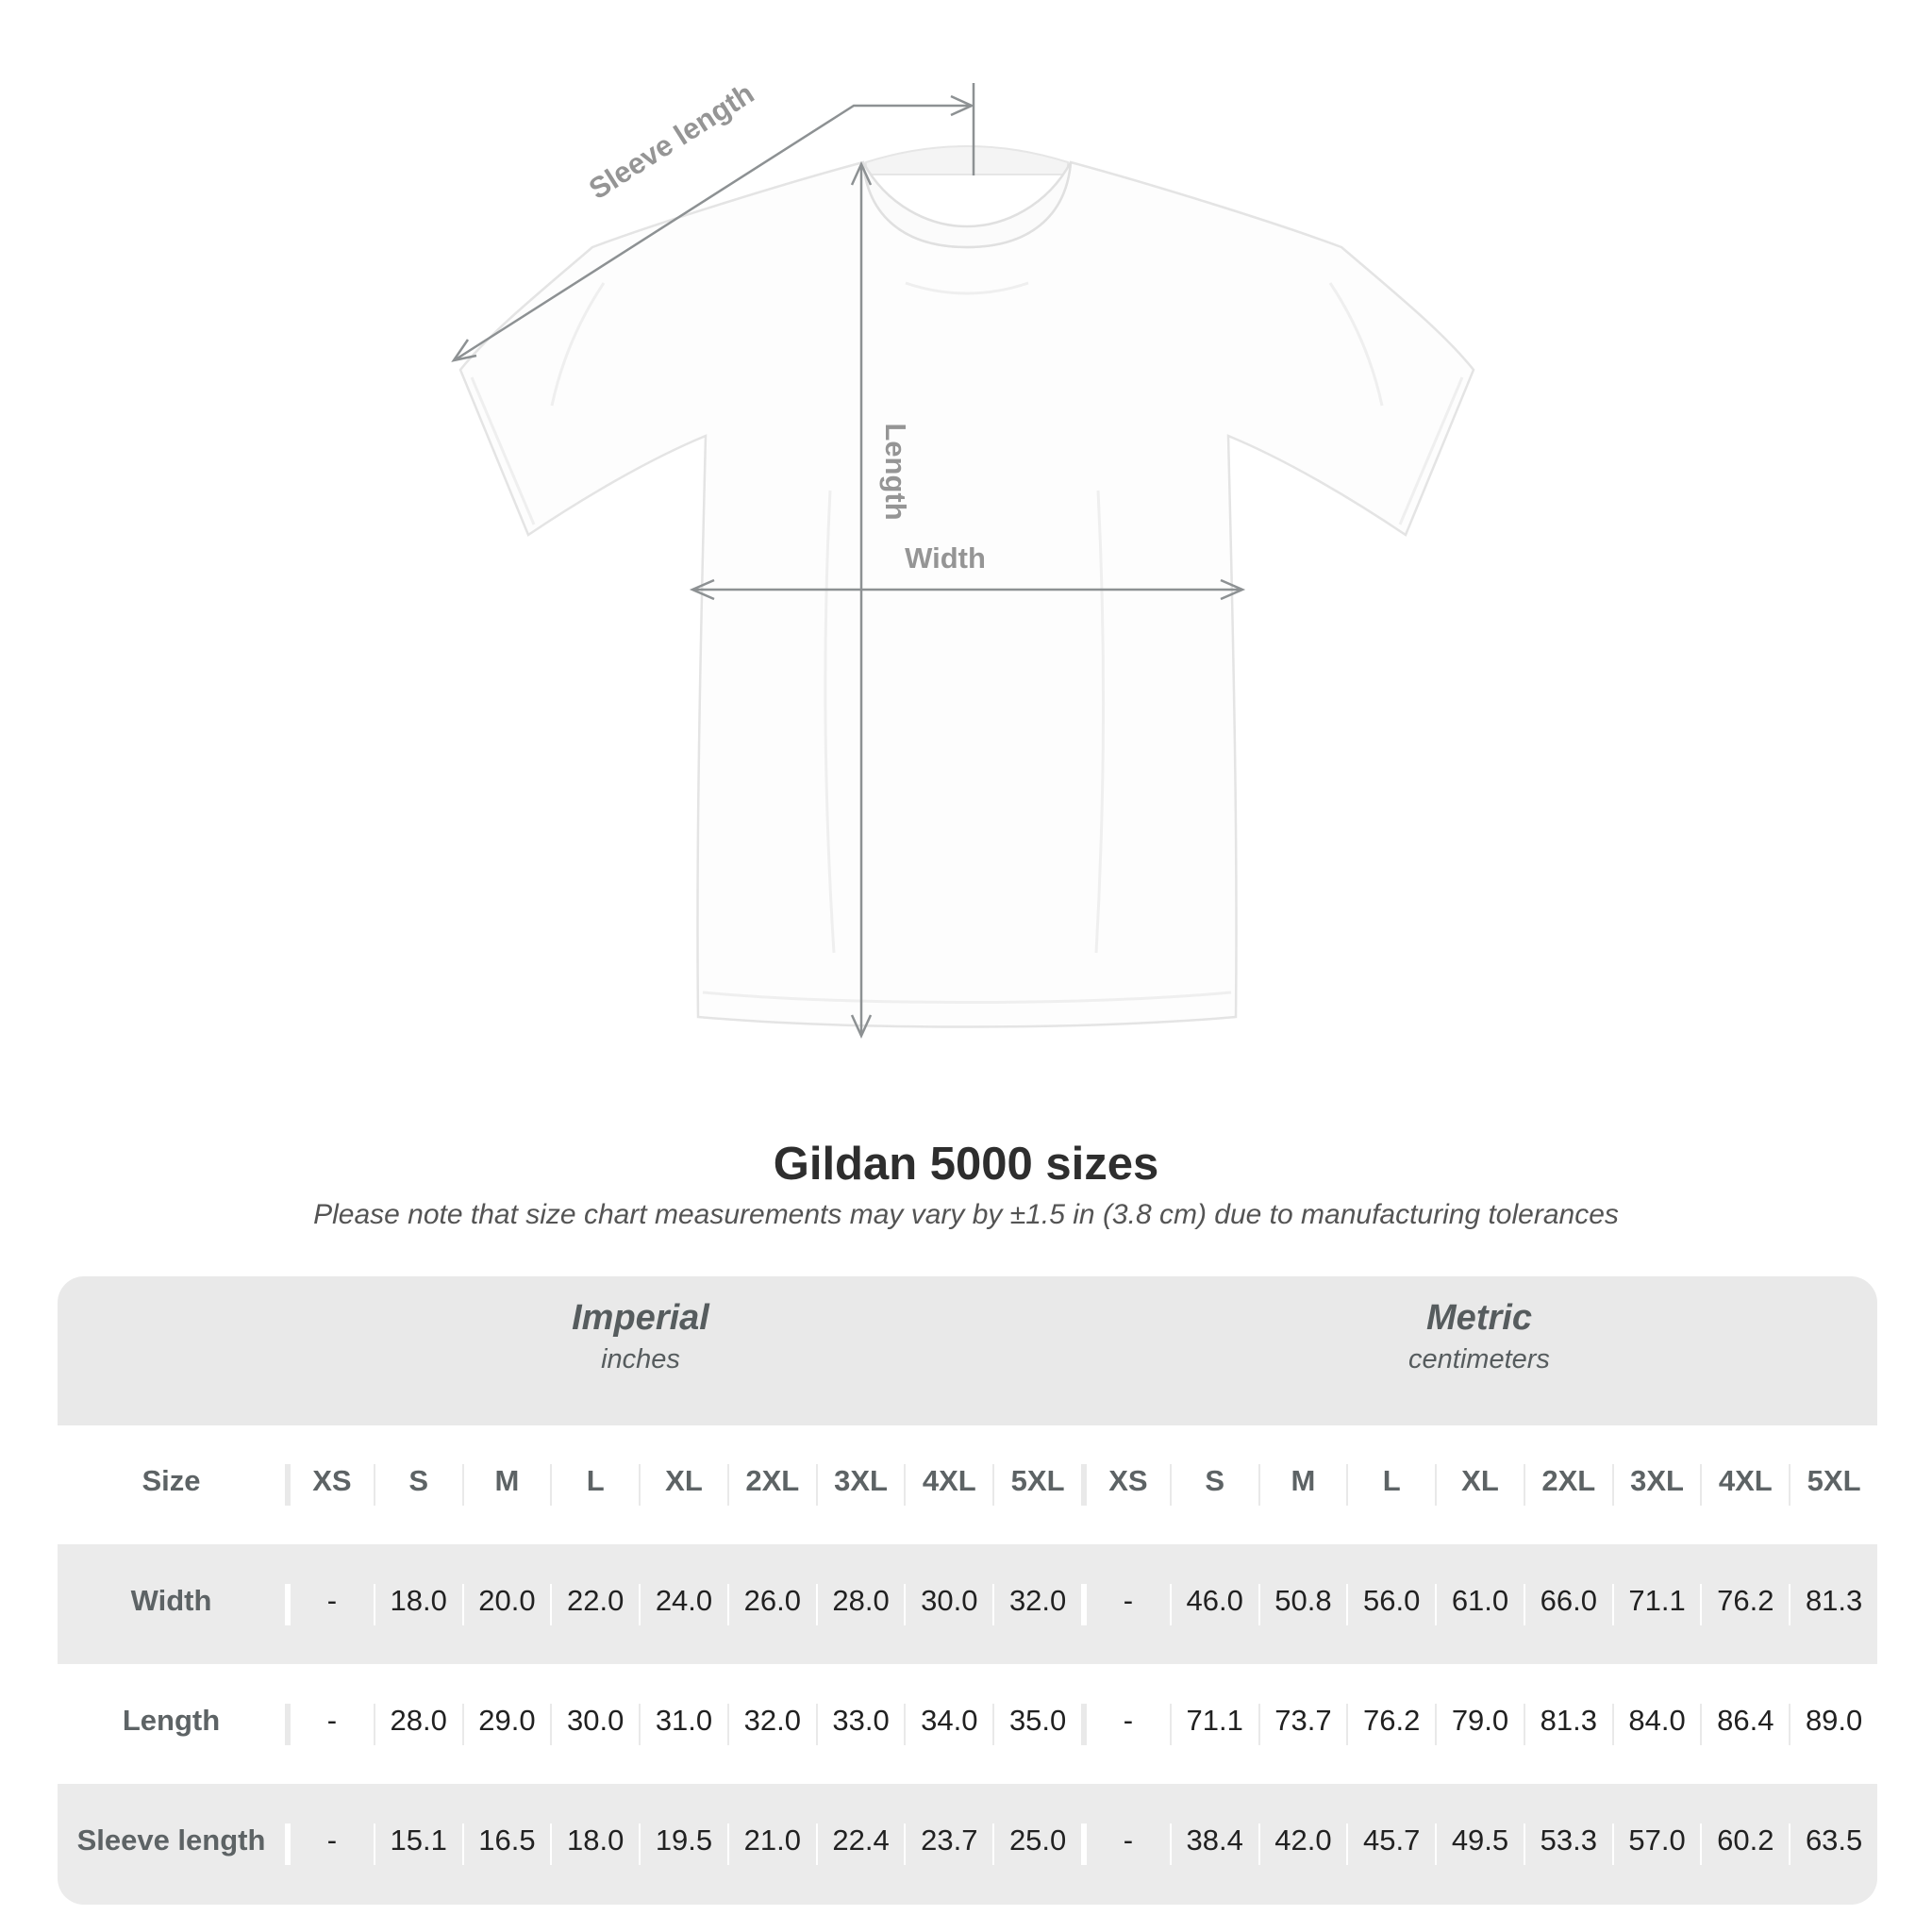  I want to click on row-label: Width, so click(171, 1600).